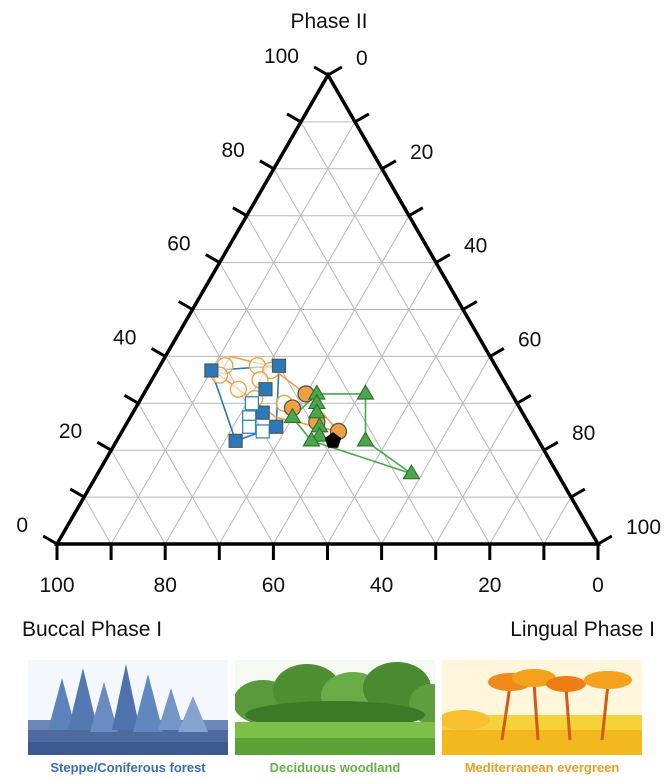  What do you see at coordinates (165, 585) in the screenshot?
I see `tick-label-bottom: 80` at bounding box center [165, 585].